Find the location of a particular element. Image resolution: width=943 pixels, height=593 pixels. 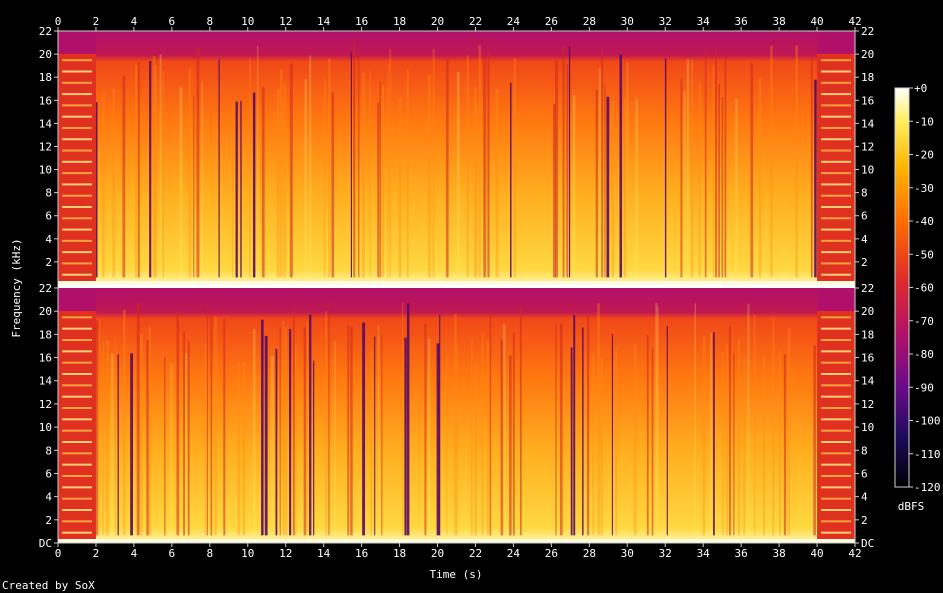

x-tick-label-bottom: 0 is located at coordinates (58, 553).